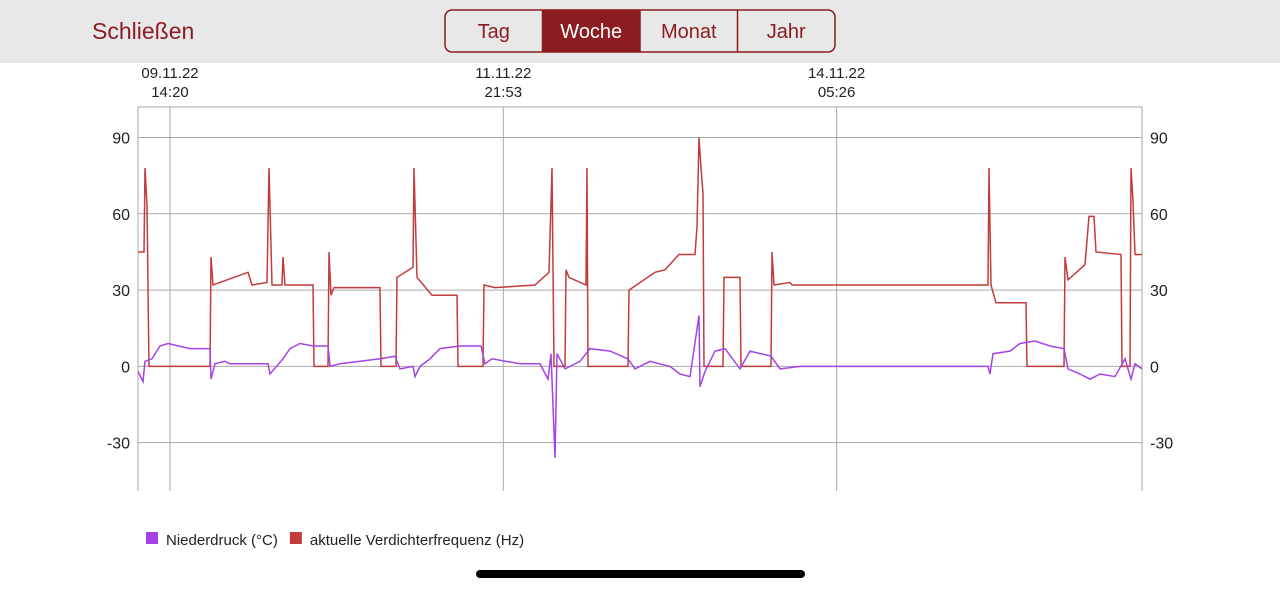 Image resolution: width=1280 pixels, height=596 pixels. I want to click on x-tick-label: 14:20, so click(170, 92).